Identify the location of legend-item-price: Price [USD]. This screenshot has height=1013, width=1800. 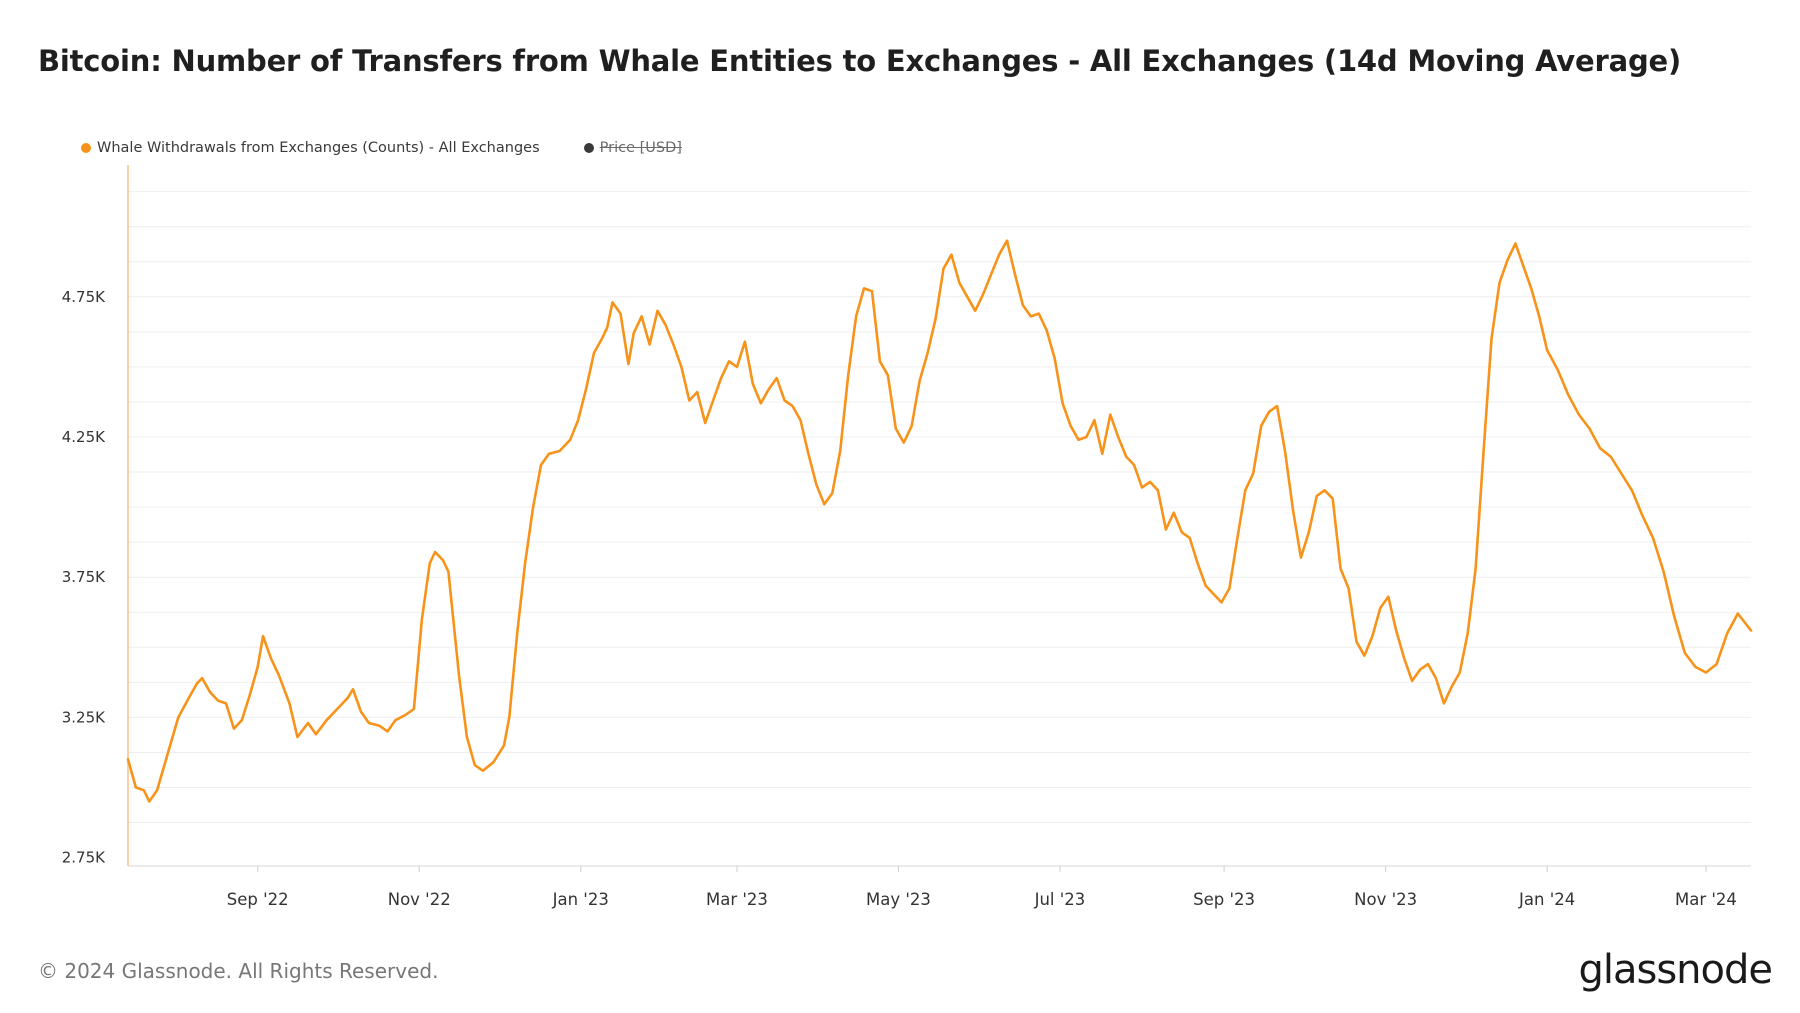
(632, 148).